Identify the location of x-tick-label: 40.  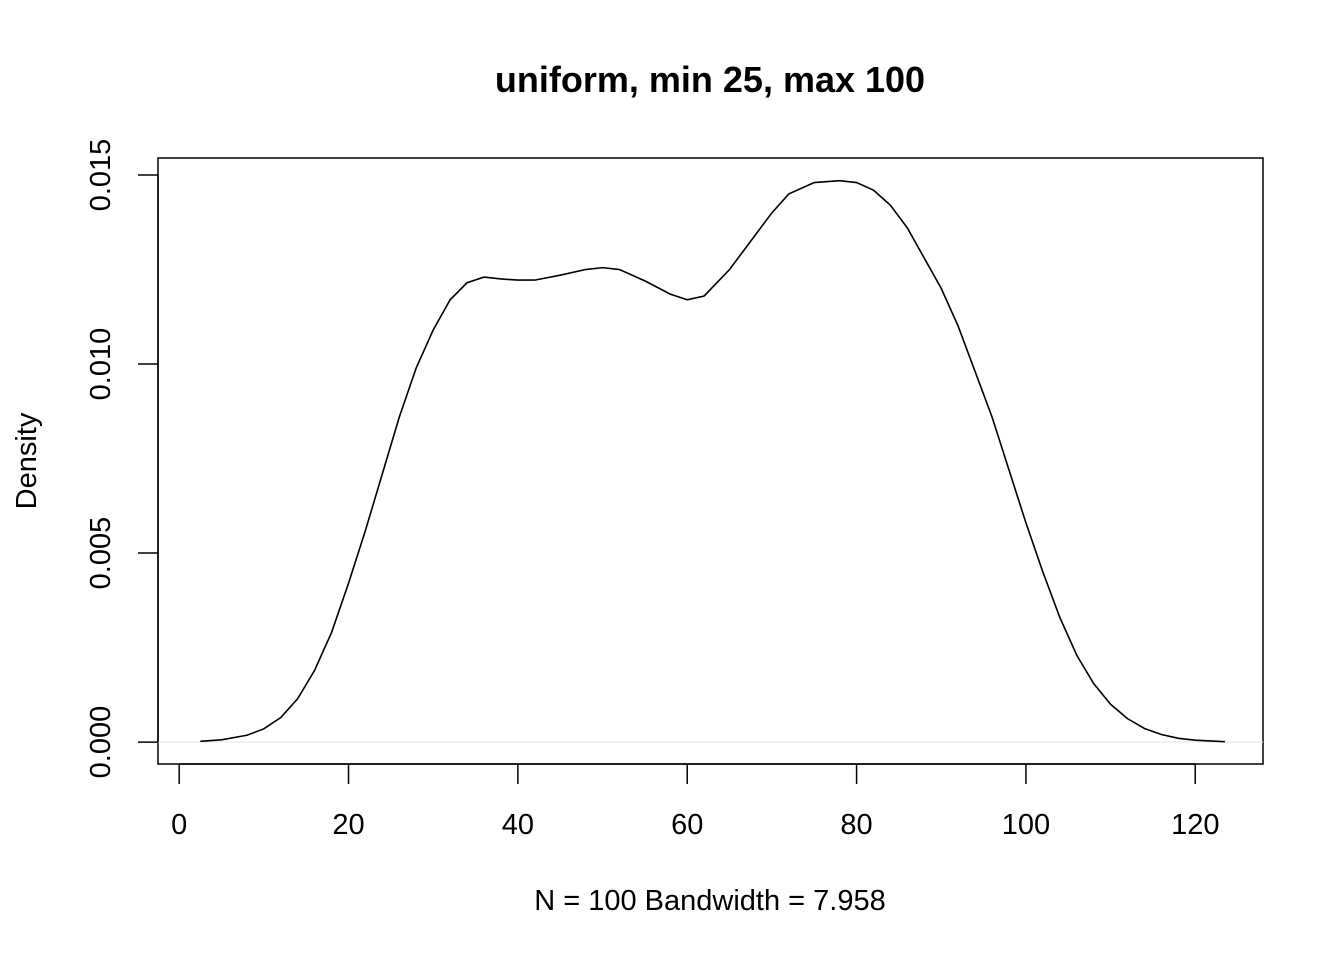
(518, 825).